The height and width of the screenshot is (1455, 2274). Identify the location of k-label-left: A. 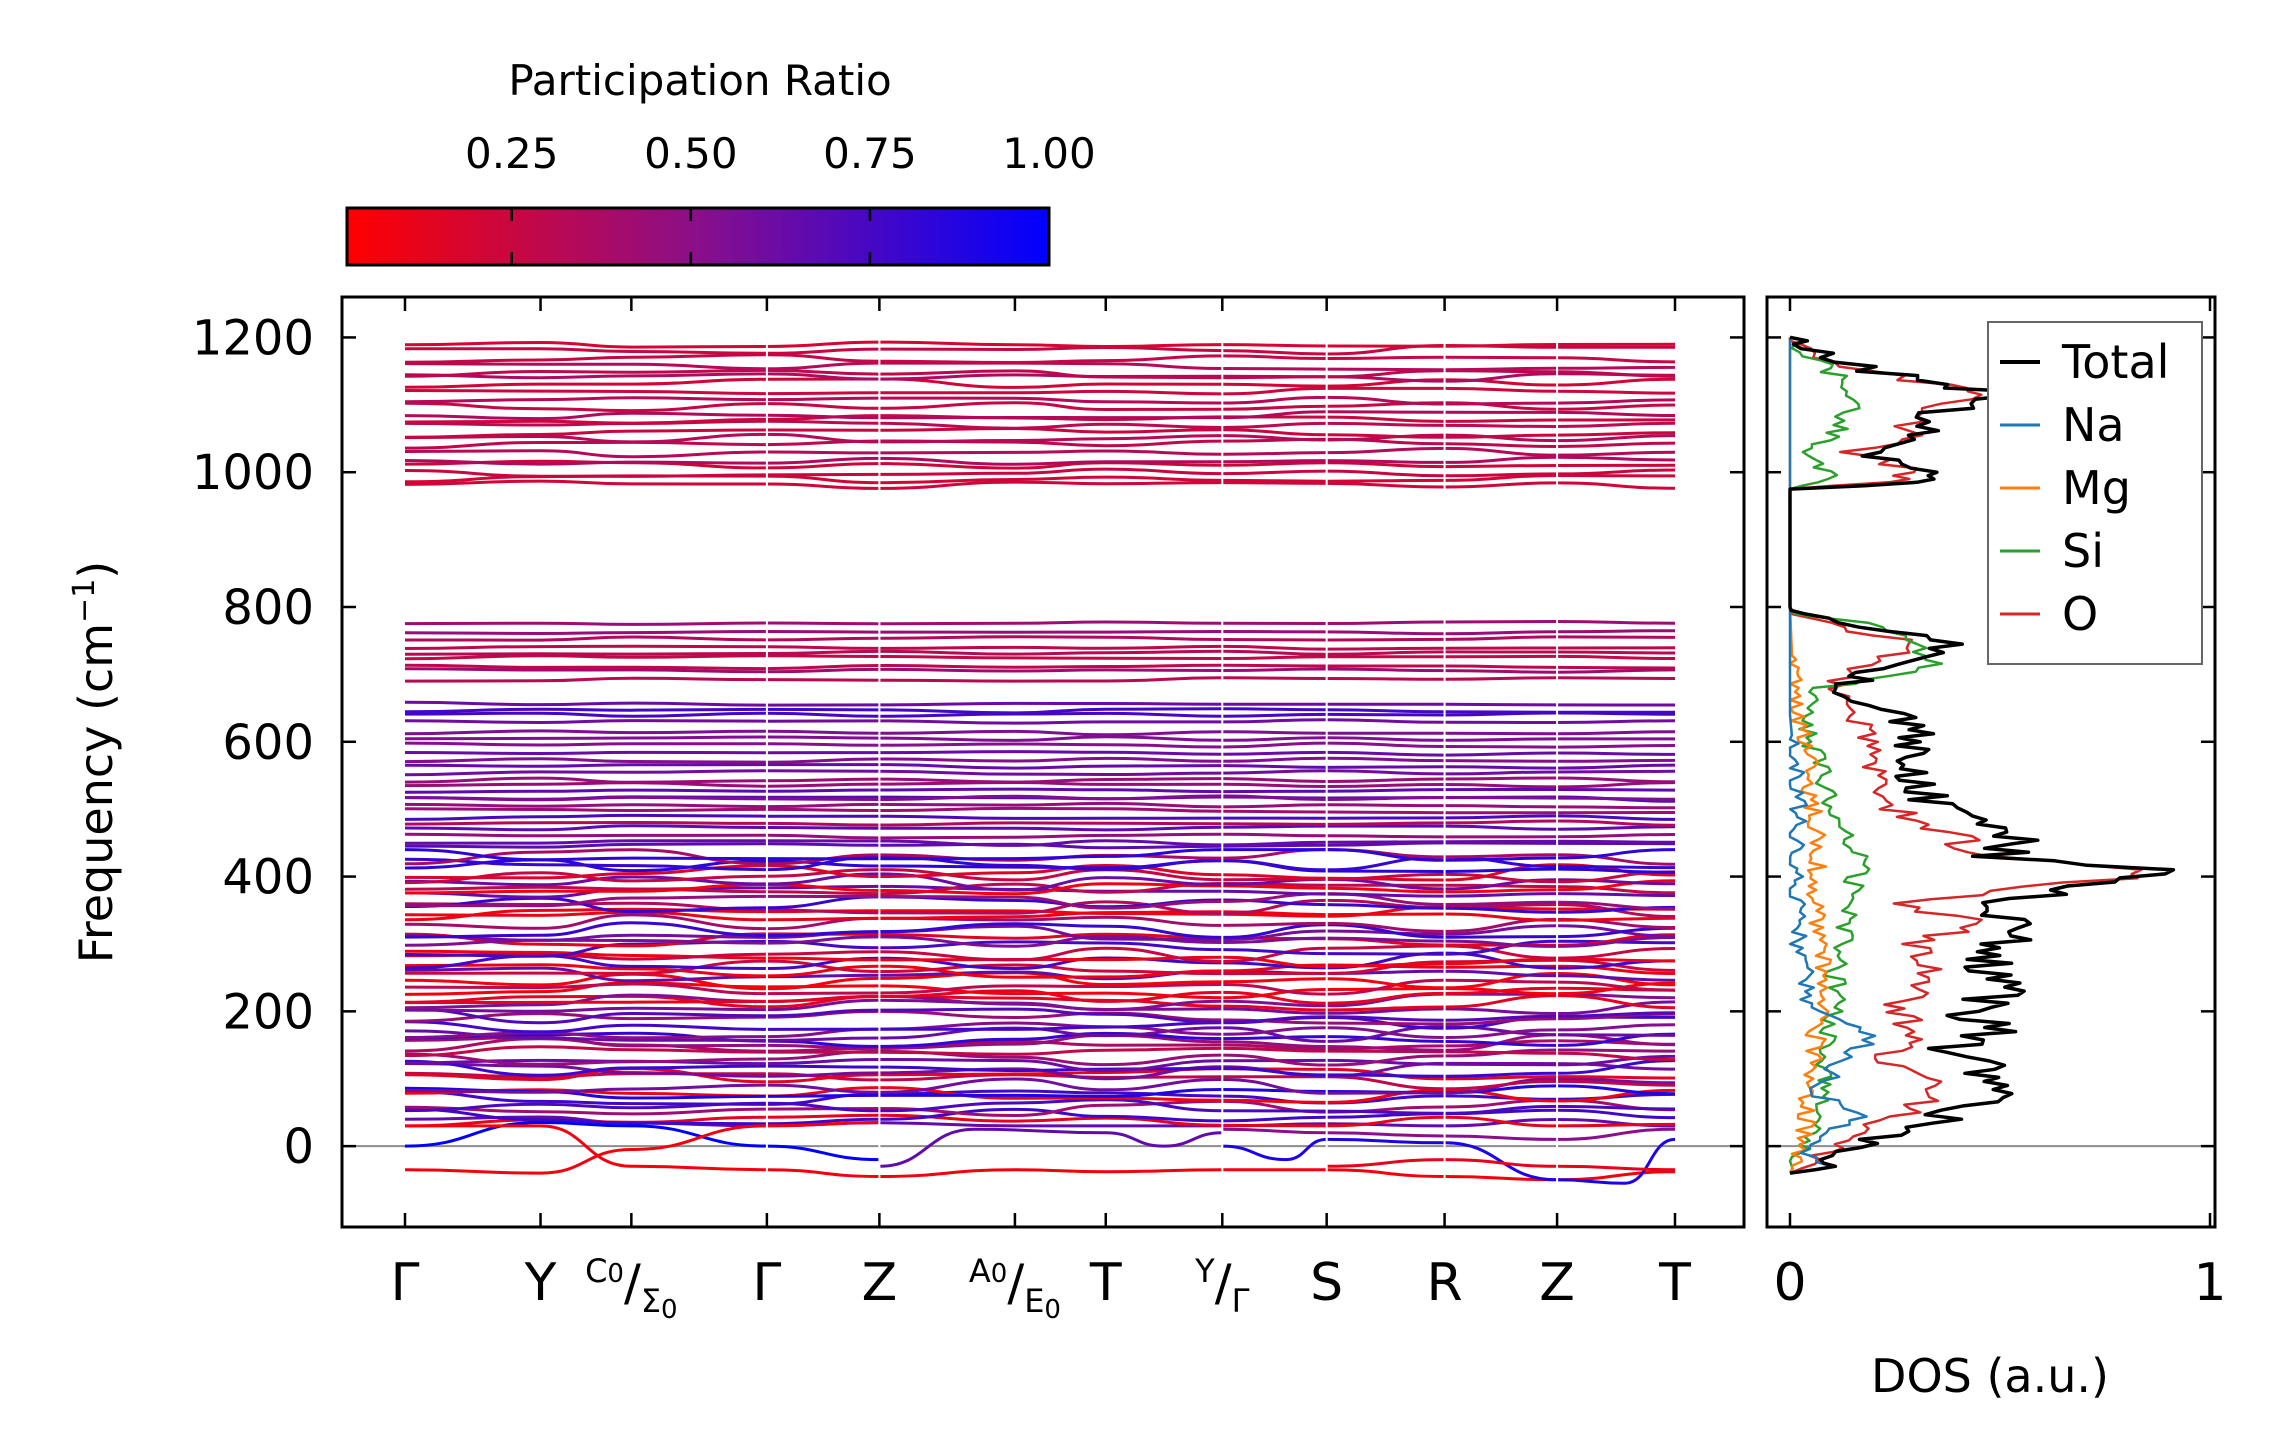
(980, 1271).